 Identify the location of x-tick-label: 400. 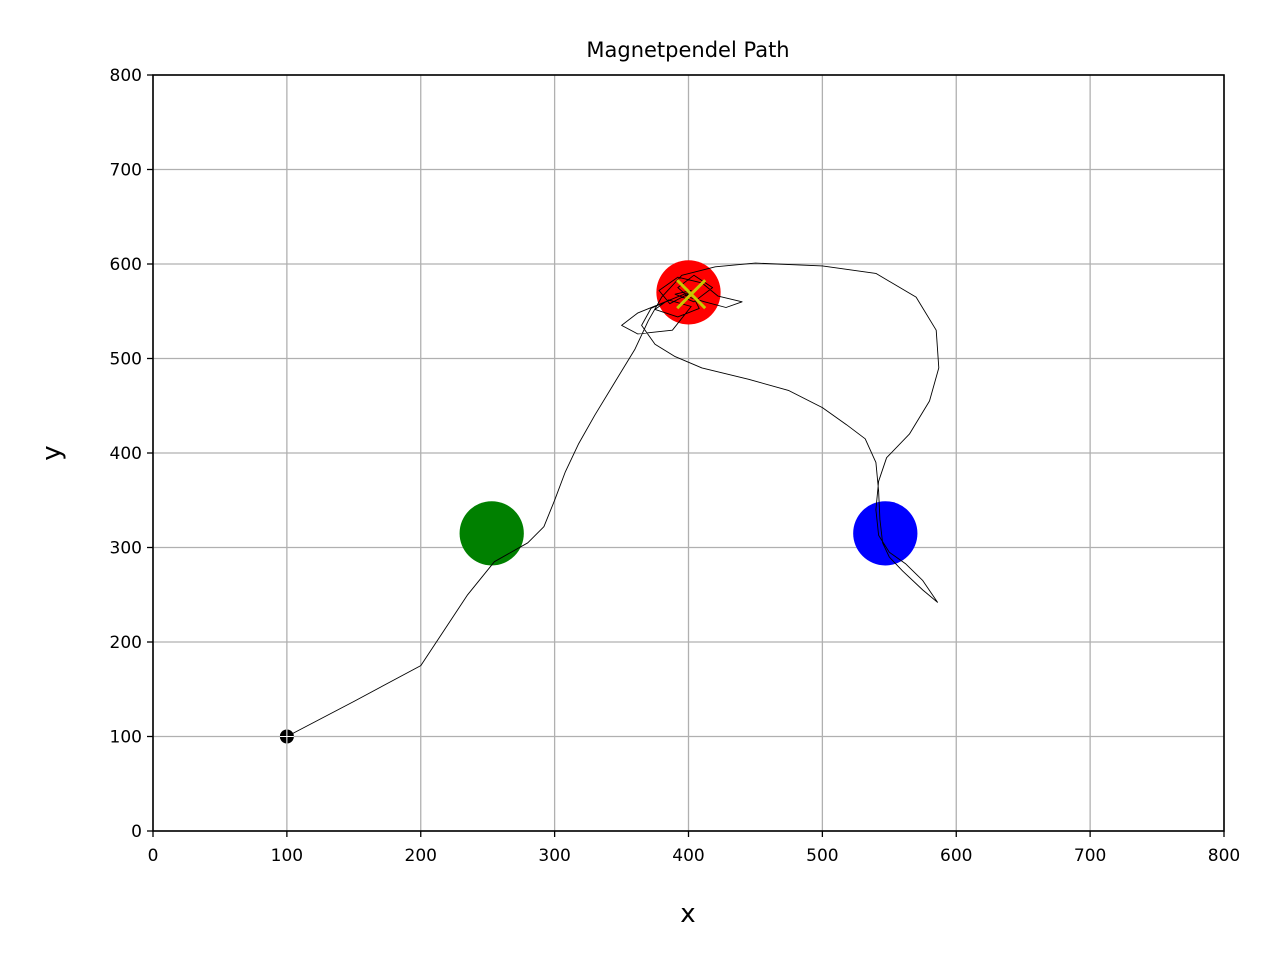
(688, 856).